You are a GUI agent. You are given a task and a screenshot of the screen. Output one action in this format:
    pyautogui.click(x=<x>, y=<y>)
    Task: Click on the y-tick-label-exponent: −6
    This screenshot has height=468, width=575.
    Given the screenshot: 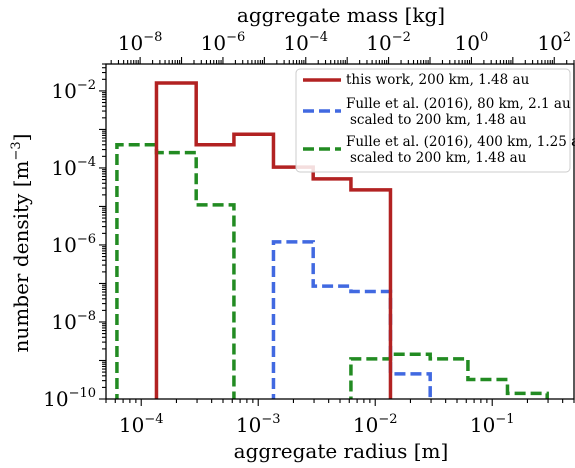 What is the action you would take?
    pyautogui.click(x=86, y=239)
    